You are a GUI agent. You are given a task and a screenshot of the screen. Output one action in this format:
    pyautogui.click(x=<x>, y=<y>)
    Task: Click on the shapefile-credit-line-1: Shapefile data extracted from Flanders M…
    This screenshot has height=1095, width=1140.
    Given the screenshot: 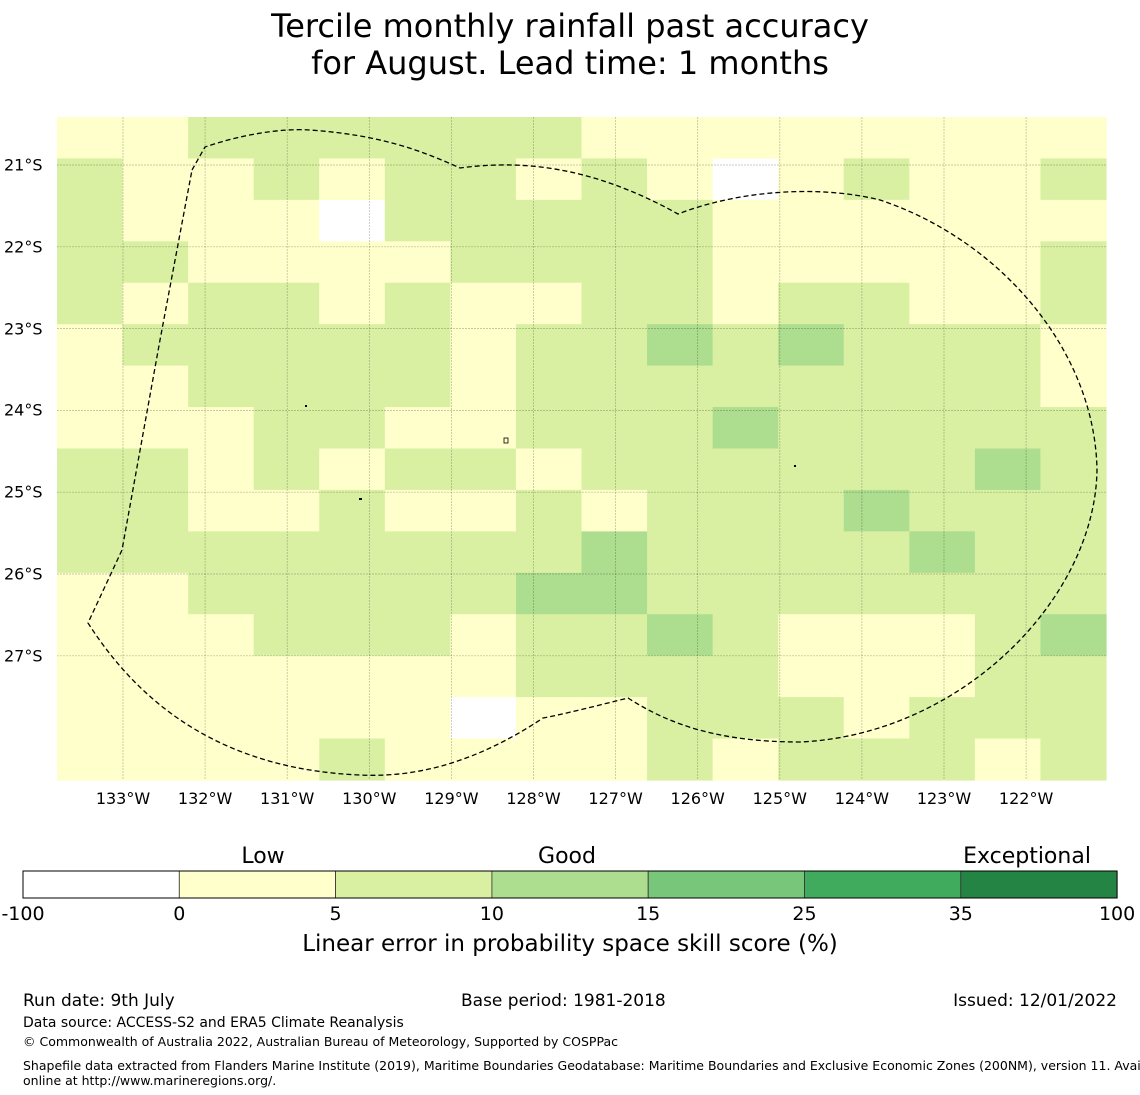 What is the action you would take?
    pyautogui.click(x=581, y=1065)
    